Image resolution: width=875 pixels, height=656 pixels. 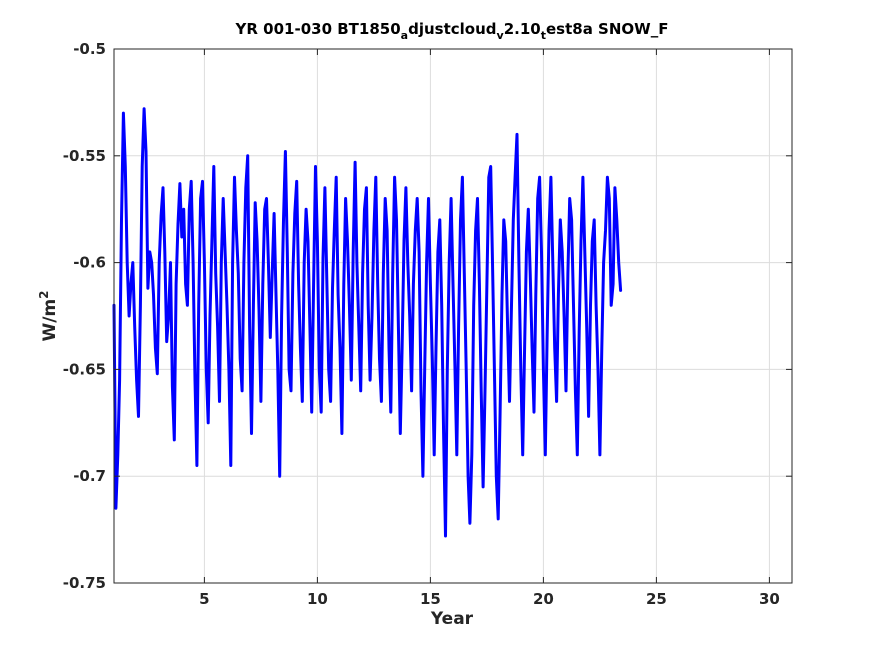 What do you see at coordinates (430, 599) in the screenshot?
I see `x-tick-label: 15` at bounding box center [430, 599].